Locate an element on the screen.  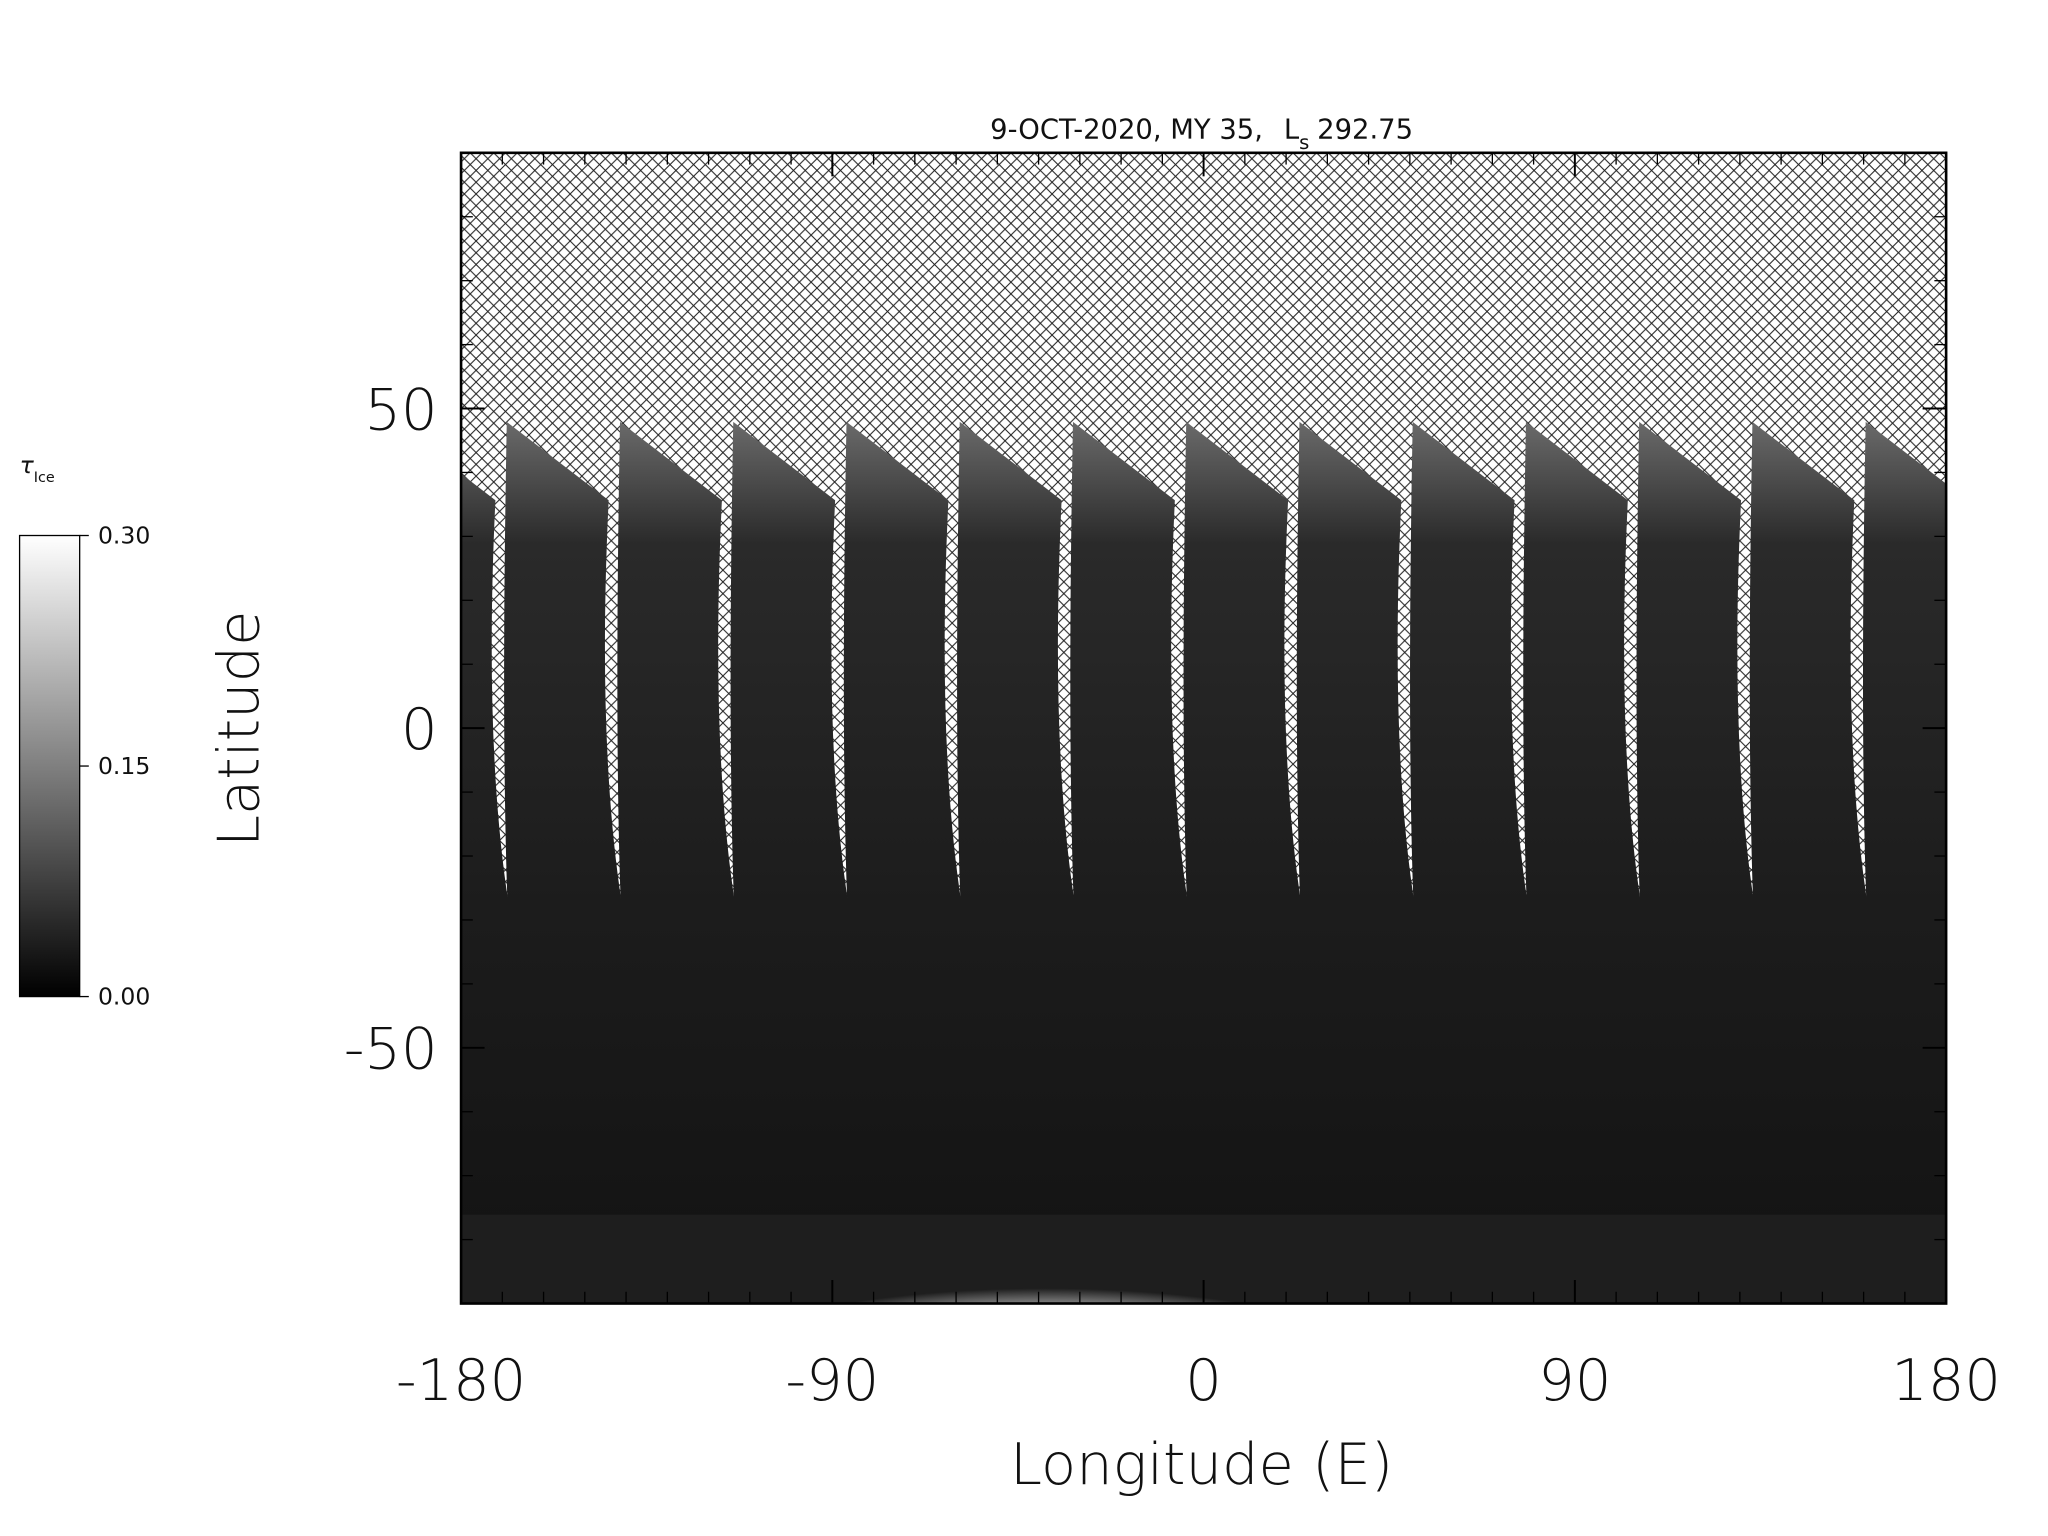
y-tick-label: -50 is located at coordinates (391, 1049).